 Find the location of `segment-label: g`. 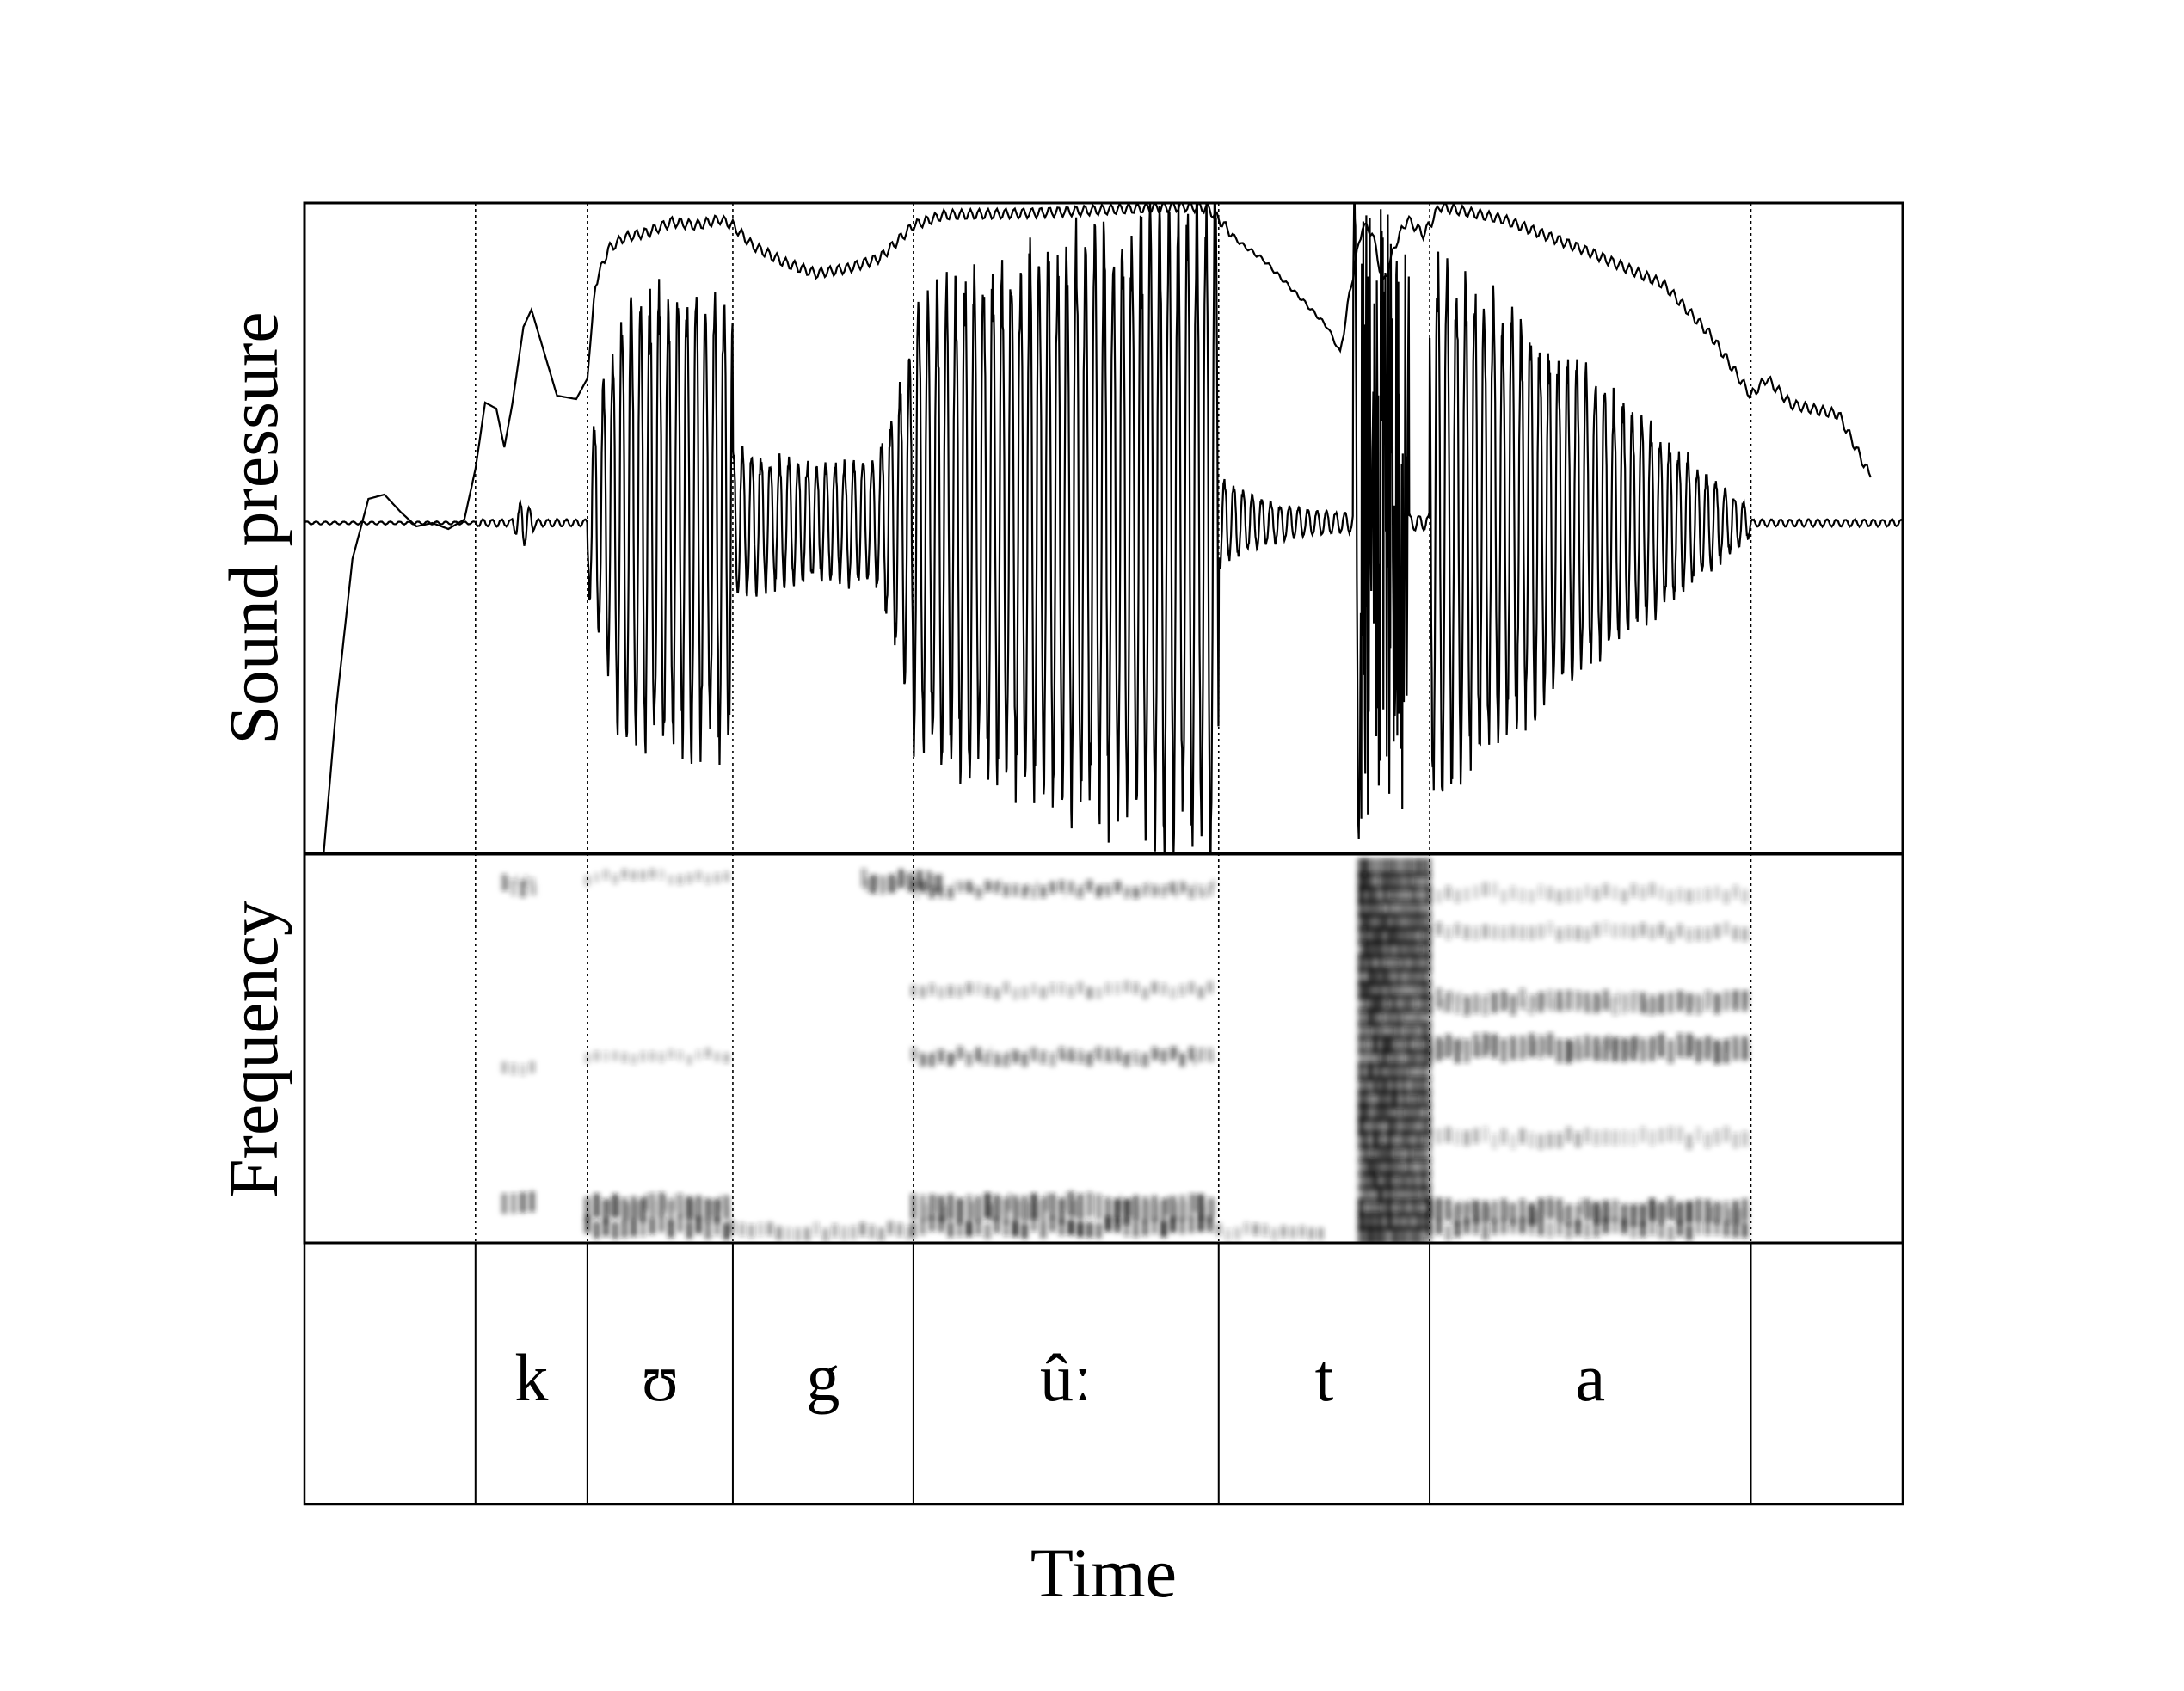

segment-label: g is located at coordinates (823, 1377).